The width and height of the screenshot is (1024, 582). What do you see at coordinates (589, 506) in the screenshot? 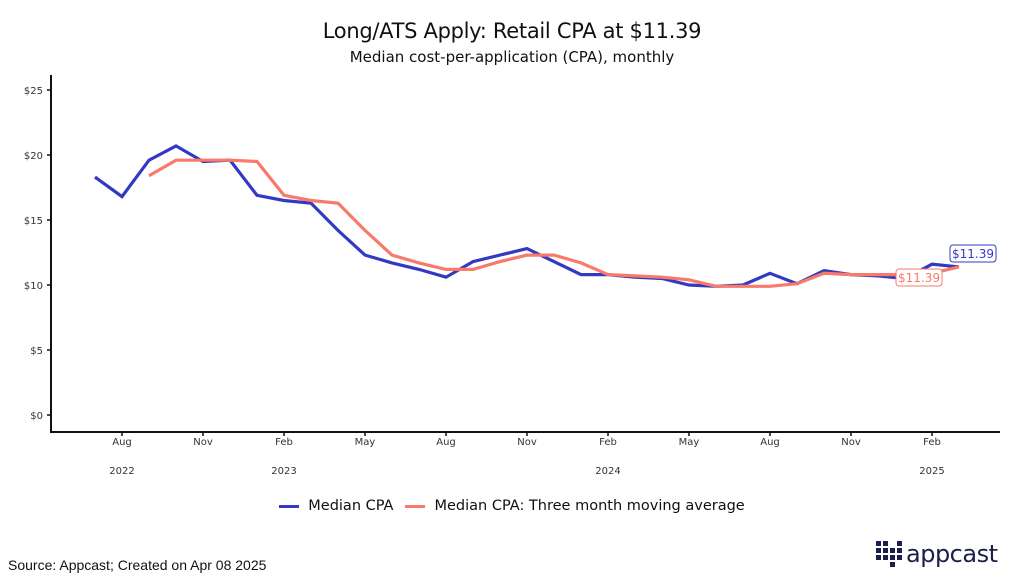
I see `legend-label-moving-average: Median CPA: Three month moving average` at bounding box center [589, 506].